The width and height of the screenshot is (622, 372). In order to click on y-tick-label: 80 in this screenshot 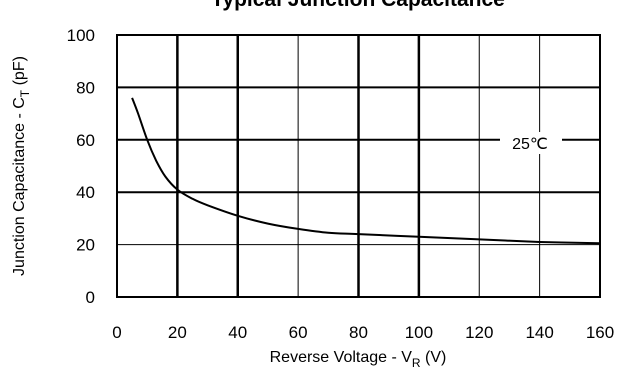, I will do `click(85, 87)`.